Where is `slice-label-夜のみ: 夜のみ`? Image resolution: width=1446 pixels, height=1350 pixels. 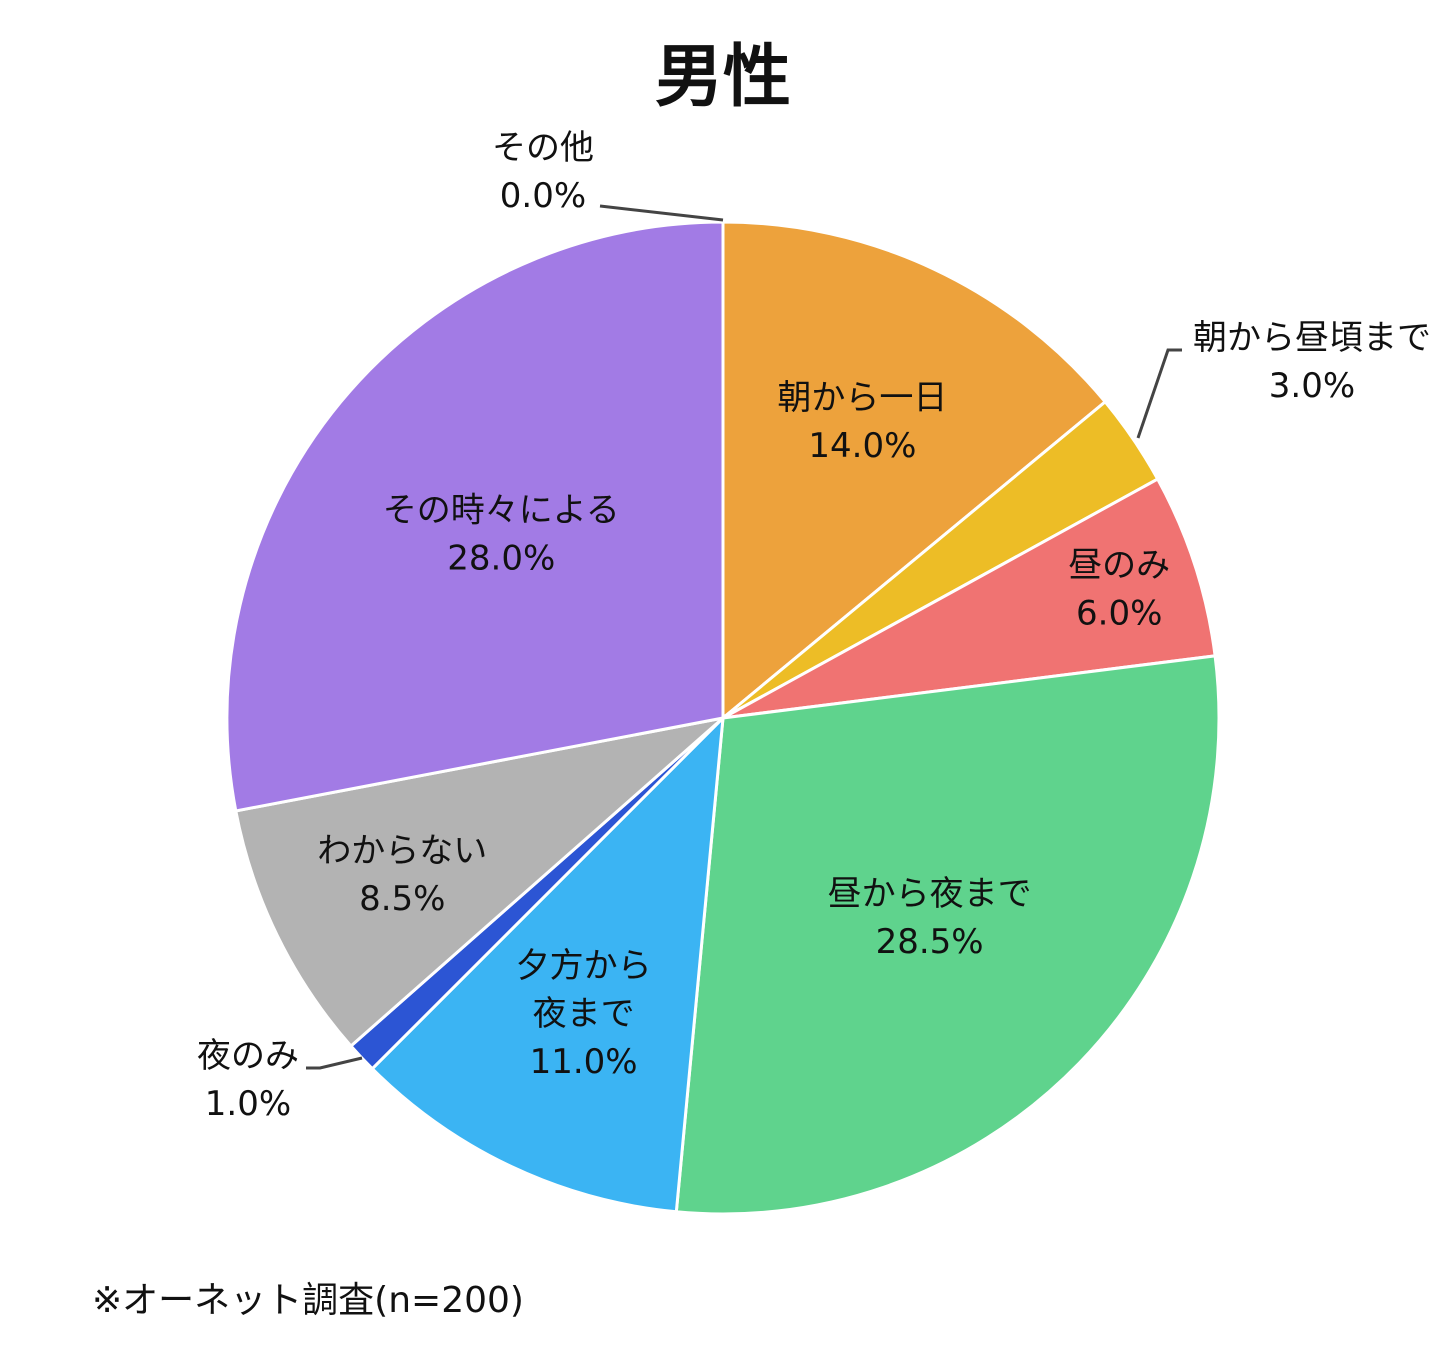 slice-label-夜のみ: 夜のみ is located at coordinates (248, 1056).